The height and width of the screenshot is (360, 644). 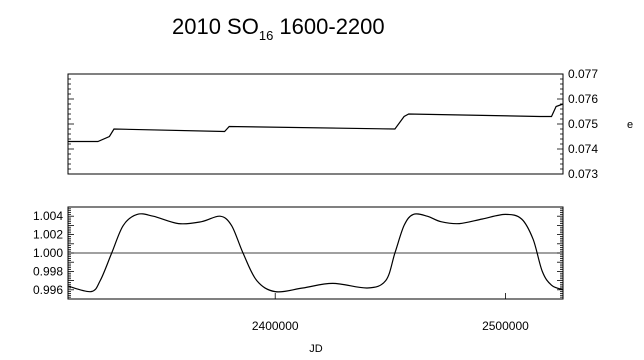 I want to click on top-ytick-label: 0.077, so click(x=583, y=74).